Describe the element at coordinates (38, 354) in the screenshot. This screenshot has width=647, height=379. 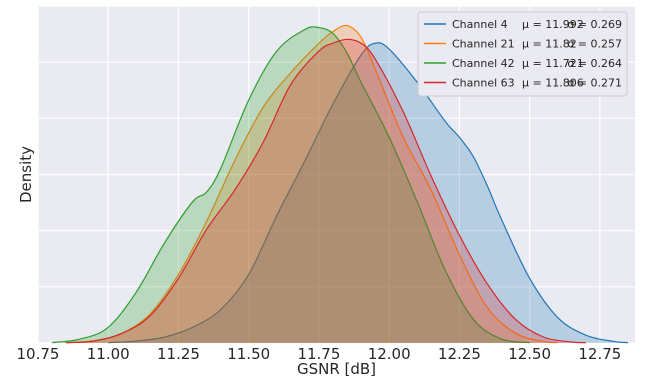
I see `x-tick-label: 10.75` at that location.